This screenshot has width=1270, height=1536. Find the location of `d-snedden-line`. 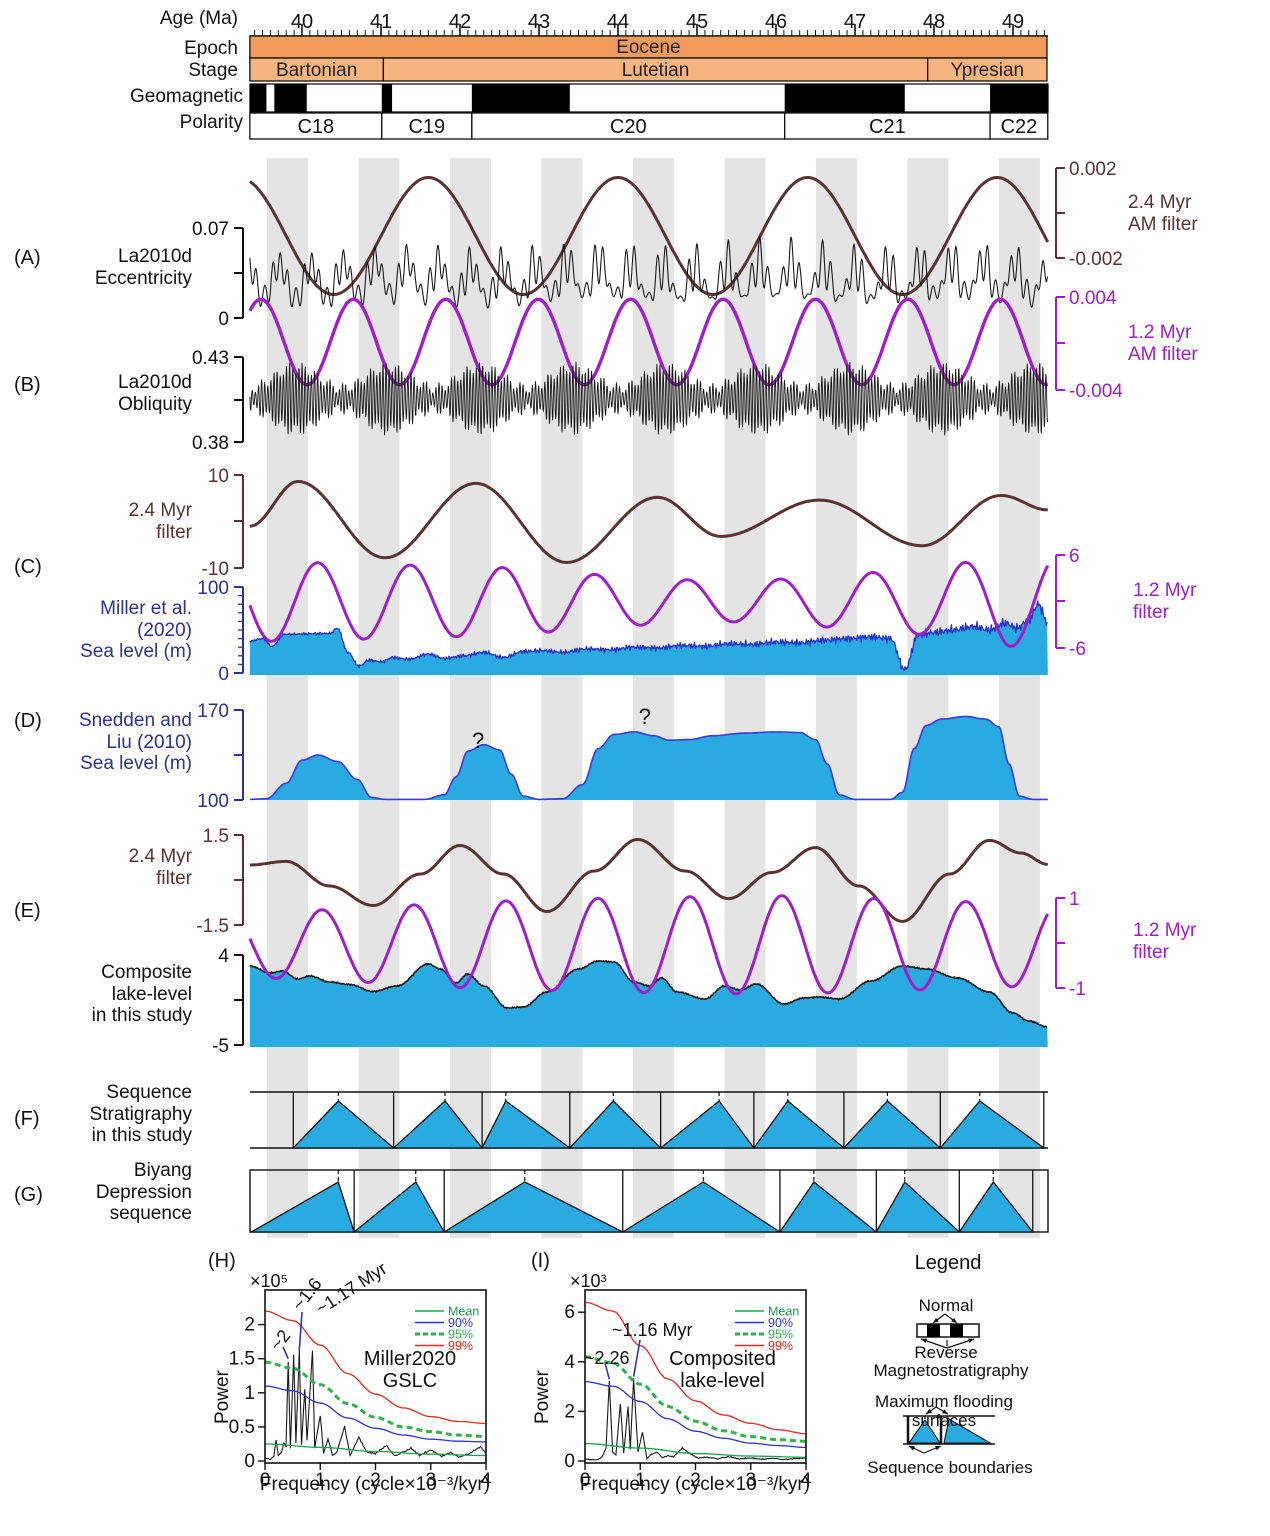

d-snedden-line is located at coordinates (648, 758).